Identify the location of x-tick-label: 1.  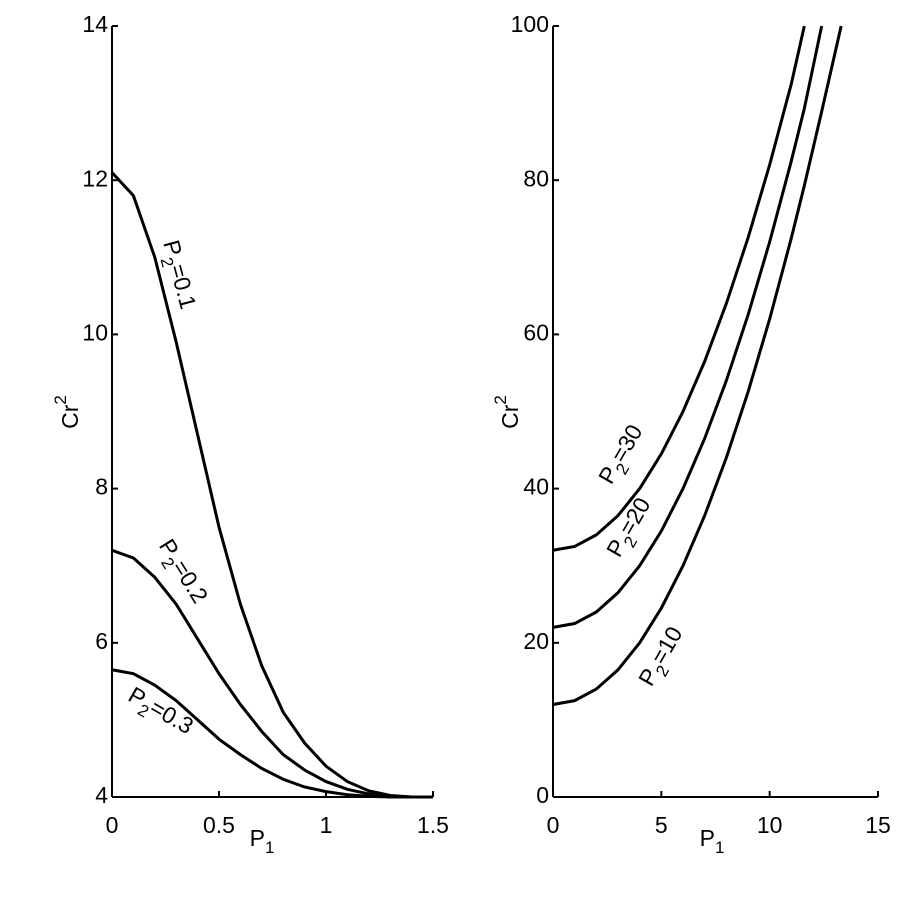
(326, 825).